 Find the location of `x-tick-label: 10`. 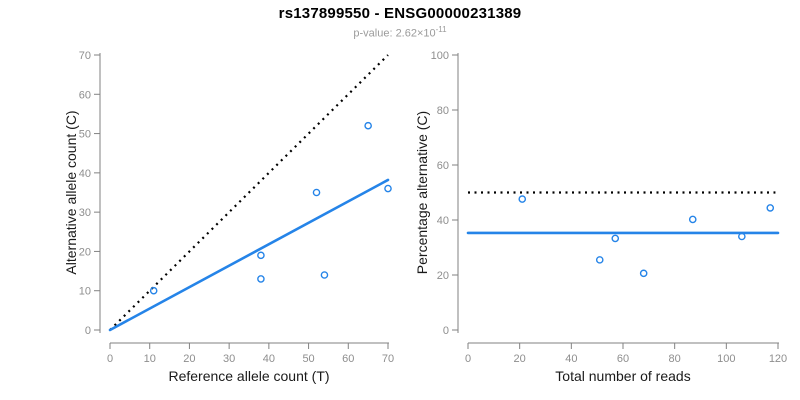

x-tick-label: 10 is located at coordinates (150, 359).